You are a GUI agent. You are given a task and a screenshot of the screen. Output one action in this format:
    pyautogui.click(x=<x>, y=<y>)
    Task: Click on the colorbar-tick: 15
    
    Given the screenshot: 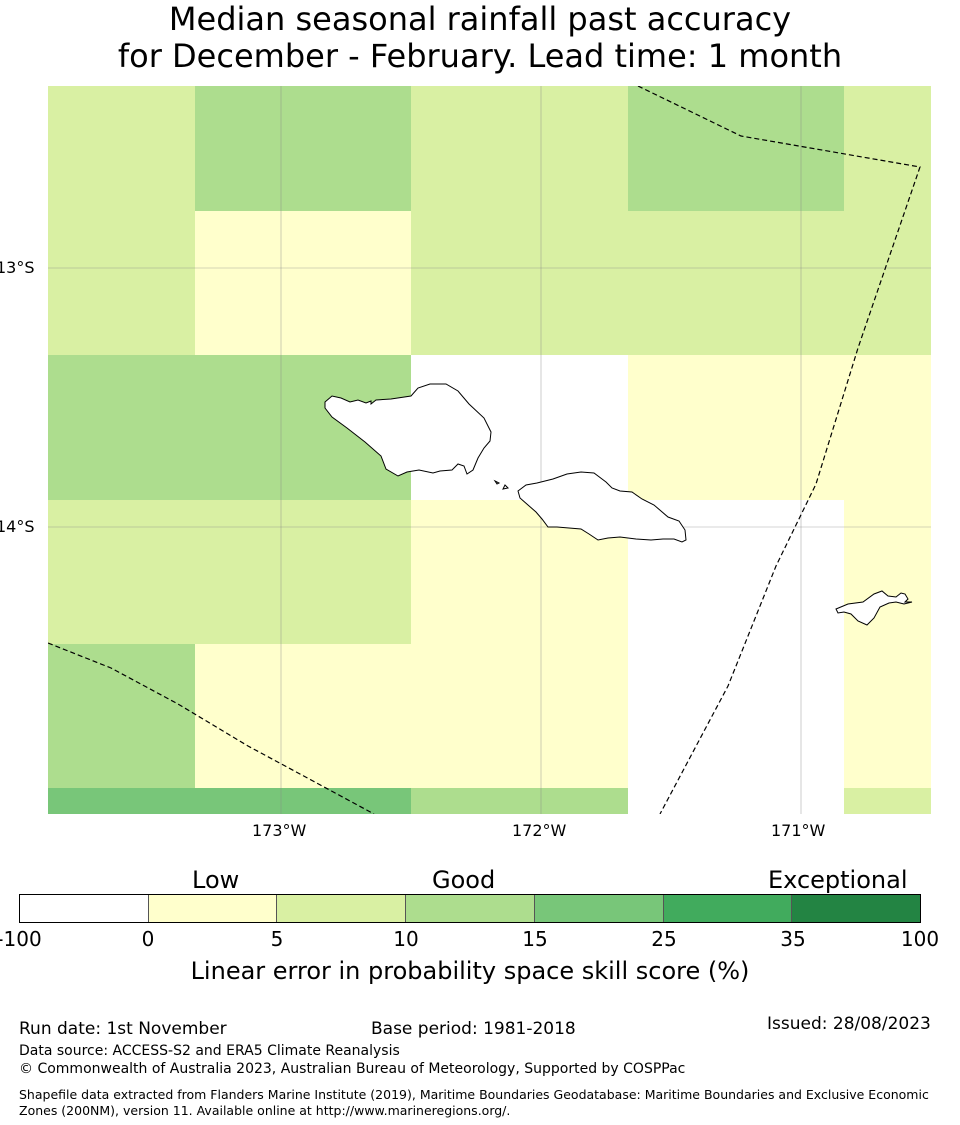 What is the action you would take?
    pyautogui.click(x=535, y=939)
    